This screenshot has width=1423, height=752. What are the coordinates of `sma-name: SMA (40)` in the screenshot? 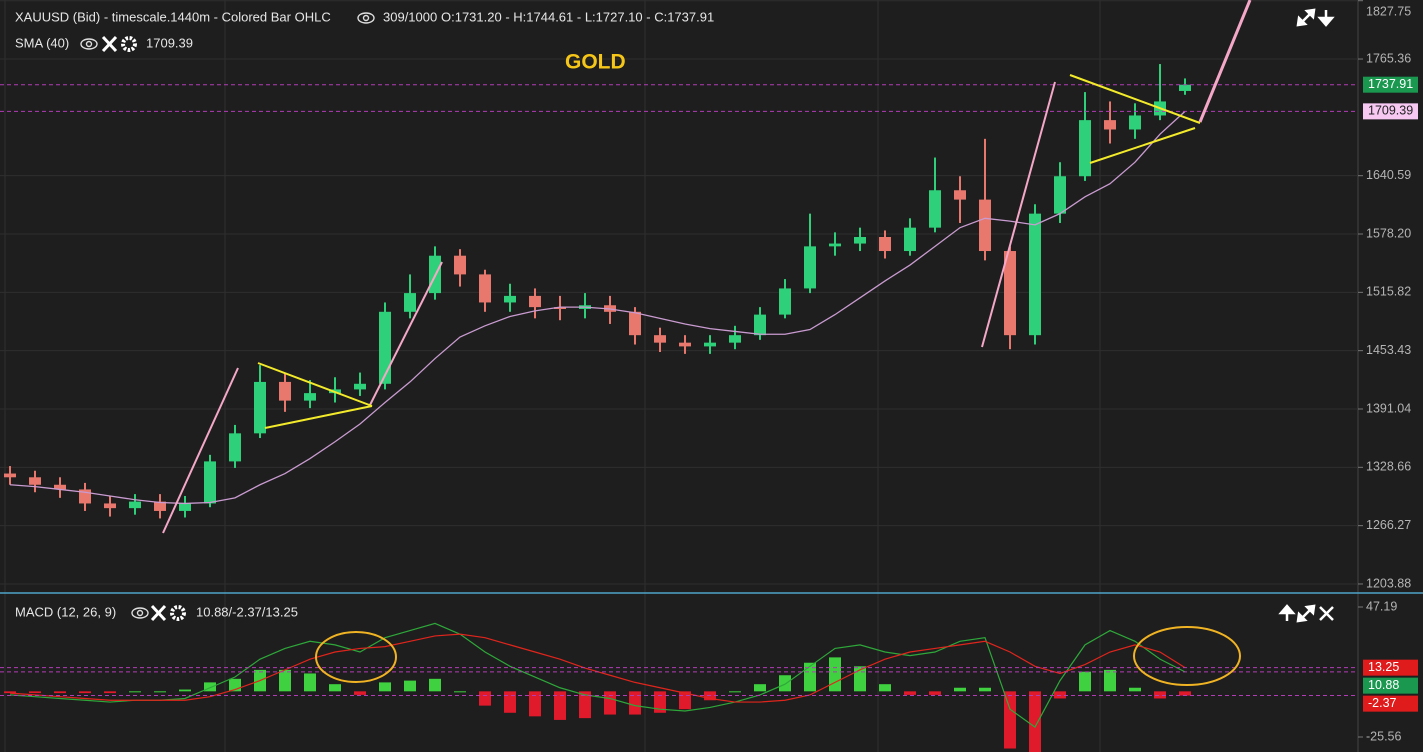 It's located at (42, 42).